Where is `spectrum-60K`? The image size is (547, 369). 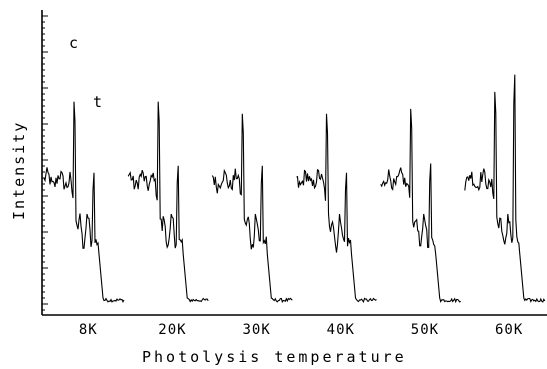
spectrum-60K is located at coordinates (505, 188).